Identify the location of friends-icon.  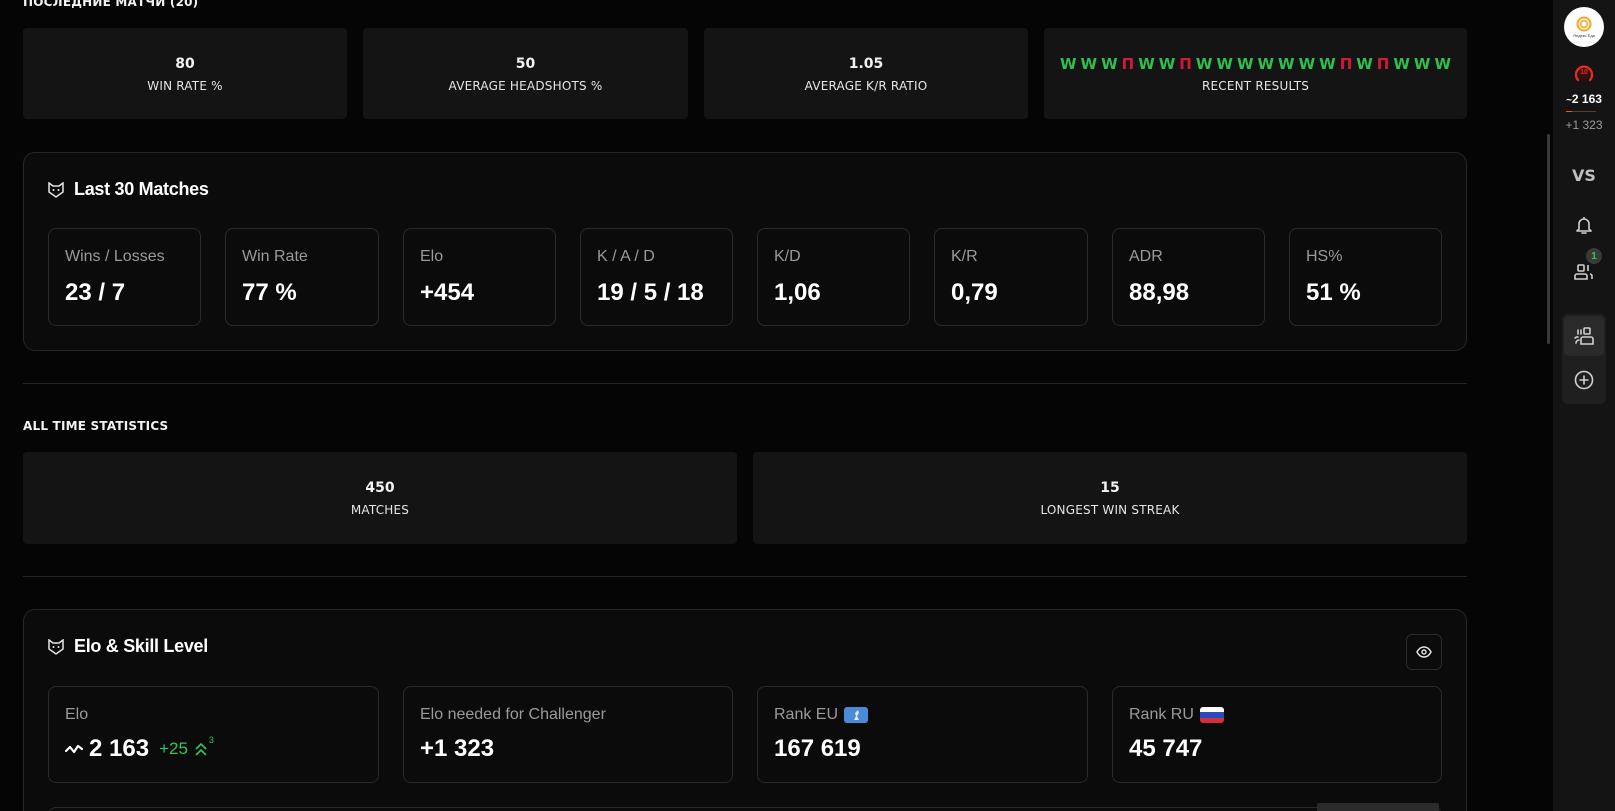
(1583, 272).